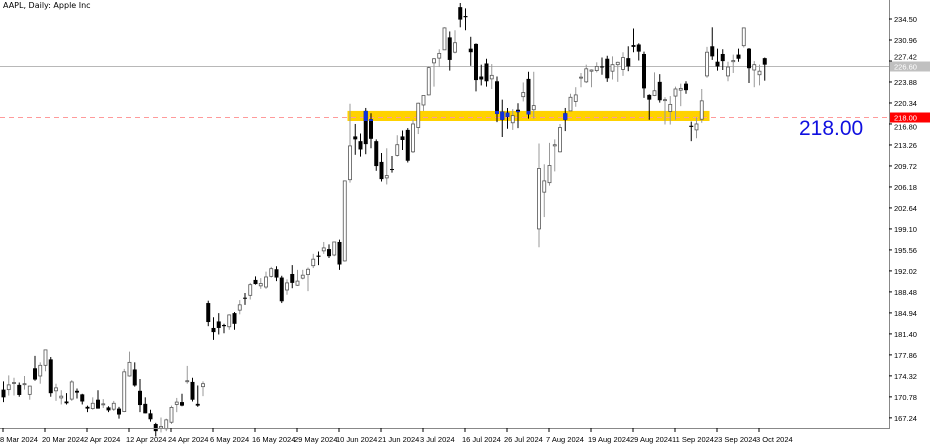 The width and height of the screenshot is (936, 448). Describe the element at coordinates (229, 439) in the screenshot. I see `time-tick-label: 6 May 2024` at that location.